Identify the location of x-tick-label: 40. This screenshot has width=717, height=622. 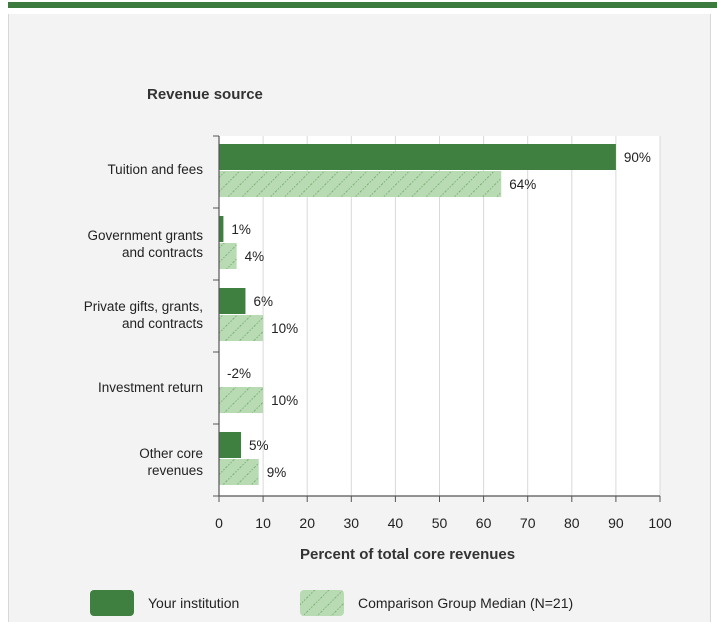
(396, 523).